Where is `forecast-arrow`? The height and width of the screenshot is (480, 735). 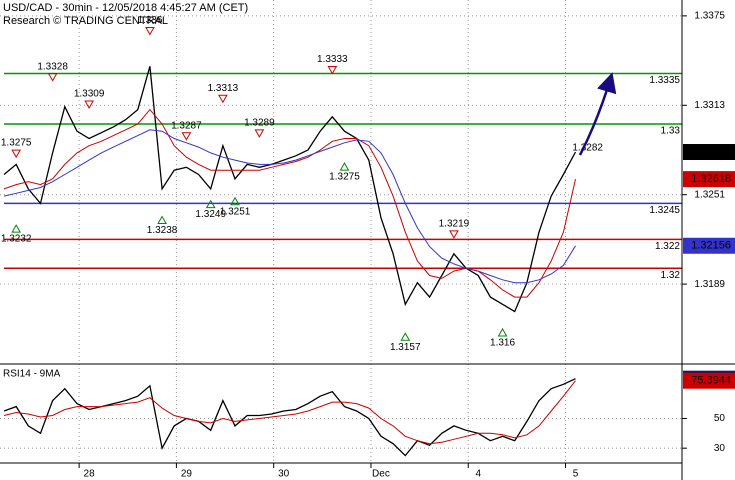
forecast-arrow is located at coordinates (597, 114).